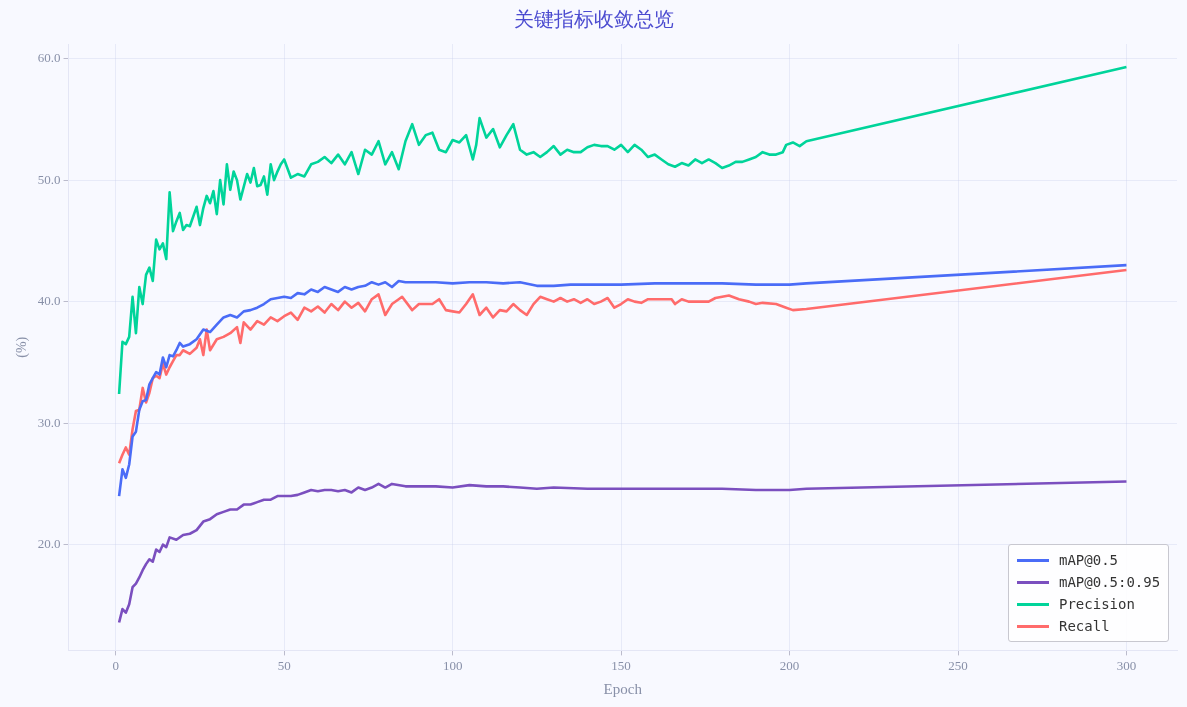 This screenshot has height=707, width=1187. What do you see at coordinates (1089, 560) in the screenshot?
I see `legend-label: mAP@0.5` at bounding box center [1089, 560].